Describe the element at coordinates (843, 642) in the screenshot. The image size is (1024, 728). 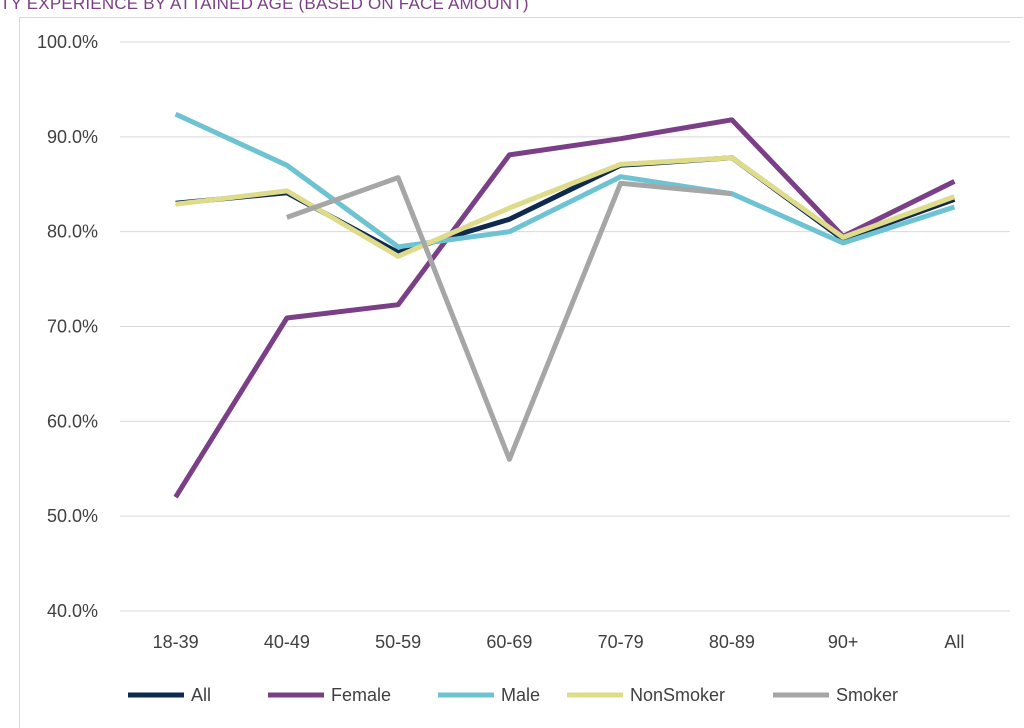
I see `x-tick-label: 90+` at that location.